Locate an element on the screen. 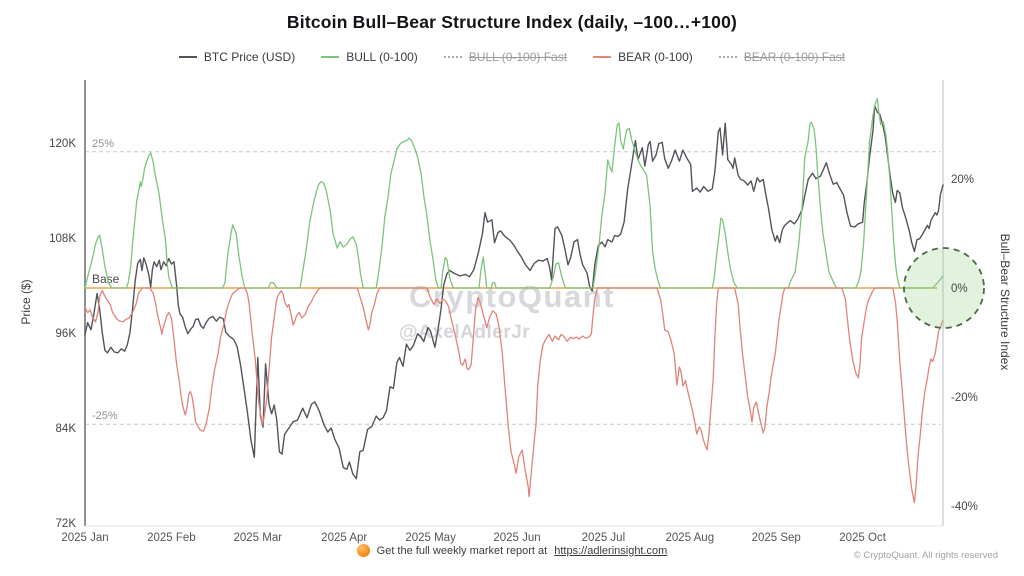 This screenshot has width=1024, height=576. legend-marker-bull-line-icon is located at coordinates (330, 57).